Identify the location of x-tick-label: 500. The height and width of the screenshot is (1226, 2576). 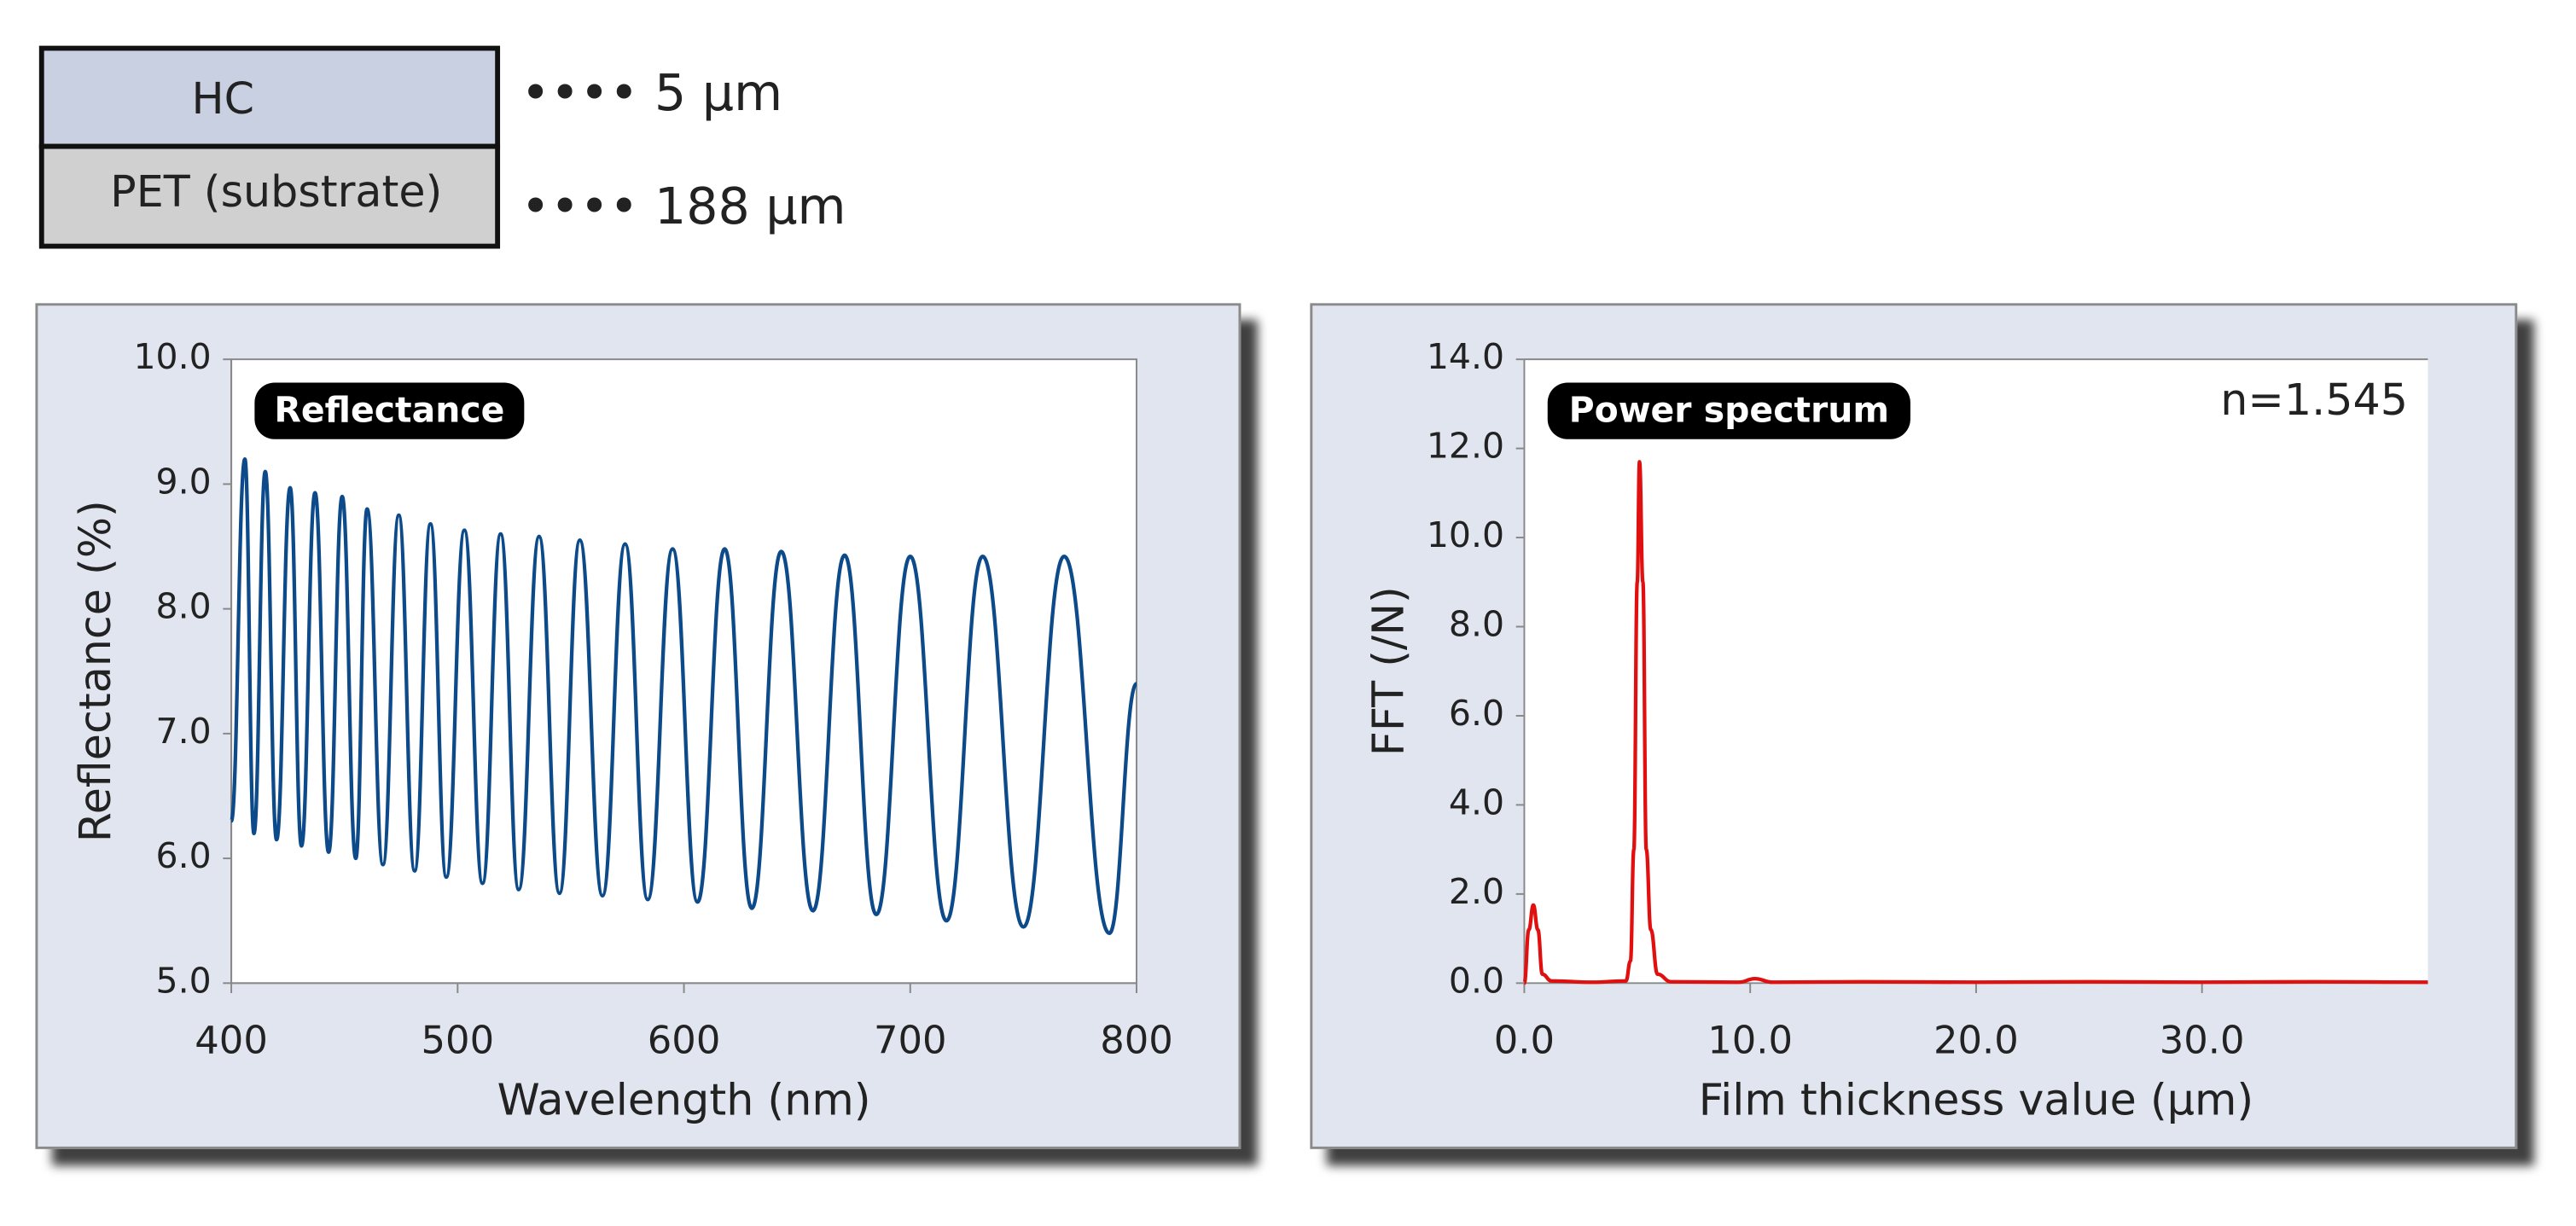
(459, 1040).